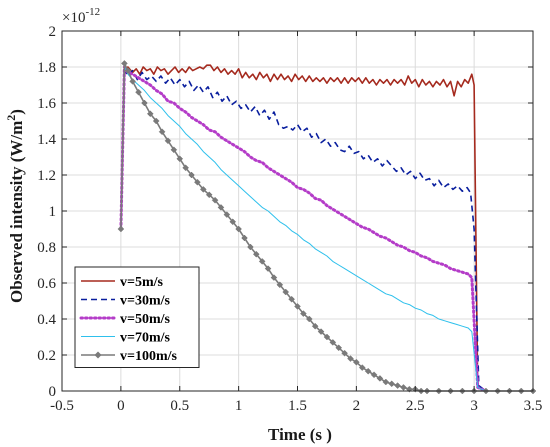 The image size is (550, 447). What do you see at coordinates (145, 319) in the screenshot?
I see `legend-label: v=50m/s` at bounding box center [145, 319].